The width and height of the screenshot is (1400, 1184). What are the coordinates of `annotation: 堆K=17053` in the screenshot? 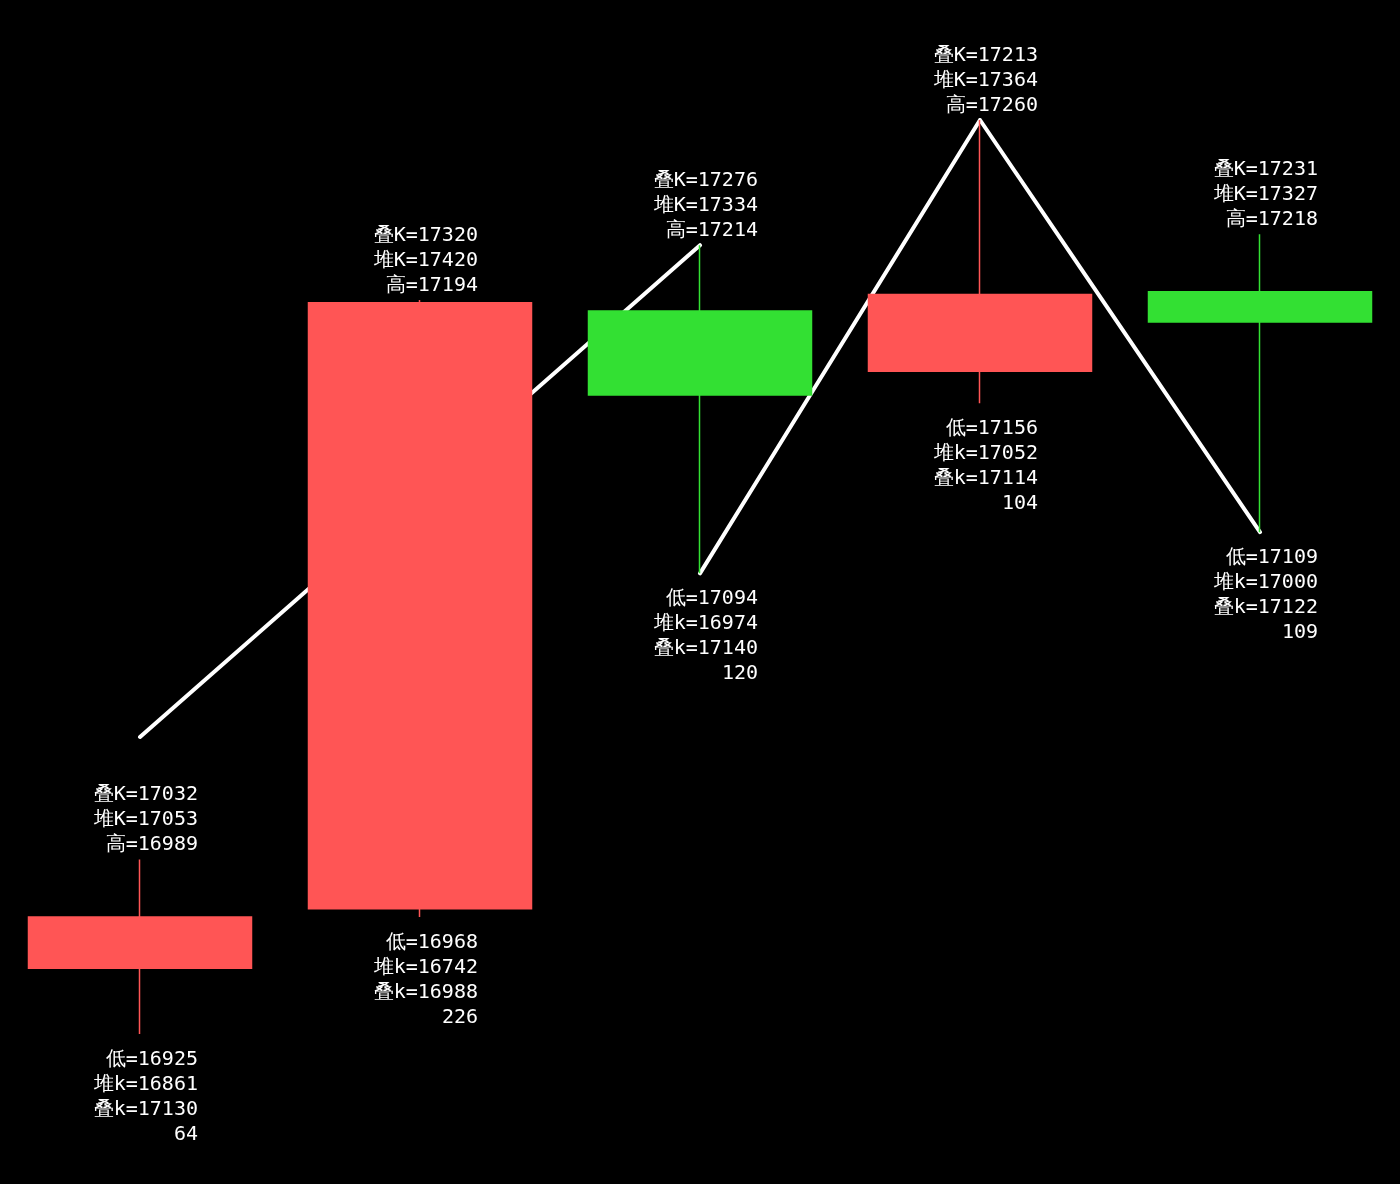 It's located at (145, 818).